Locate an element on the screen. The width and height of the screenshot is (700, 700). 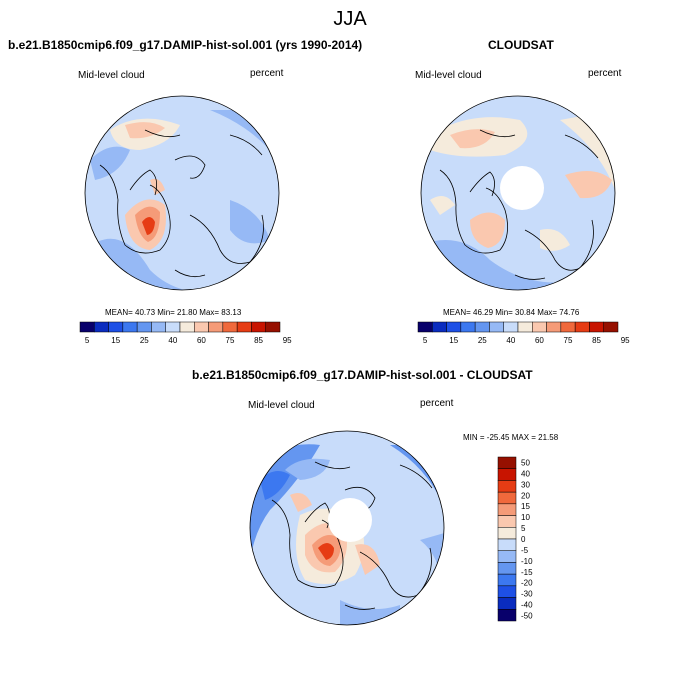
panel-3-variable-label: Mid-level cloud is located at coordinates (281, 405).